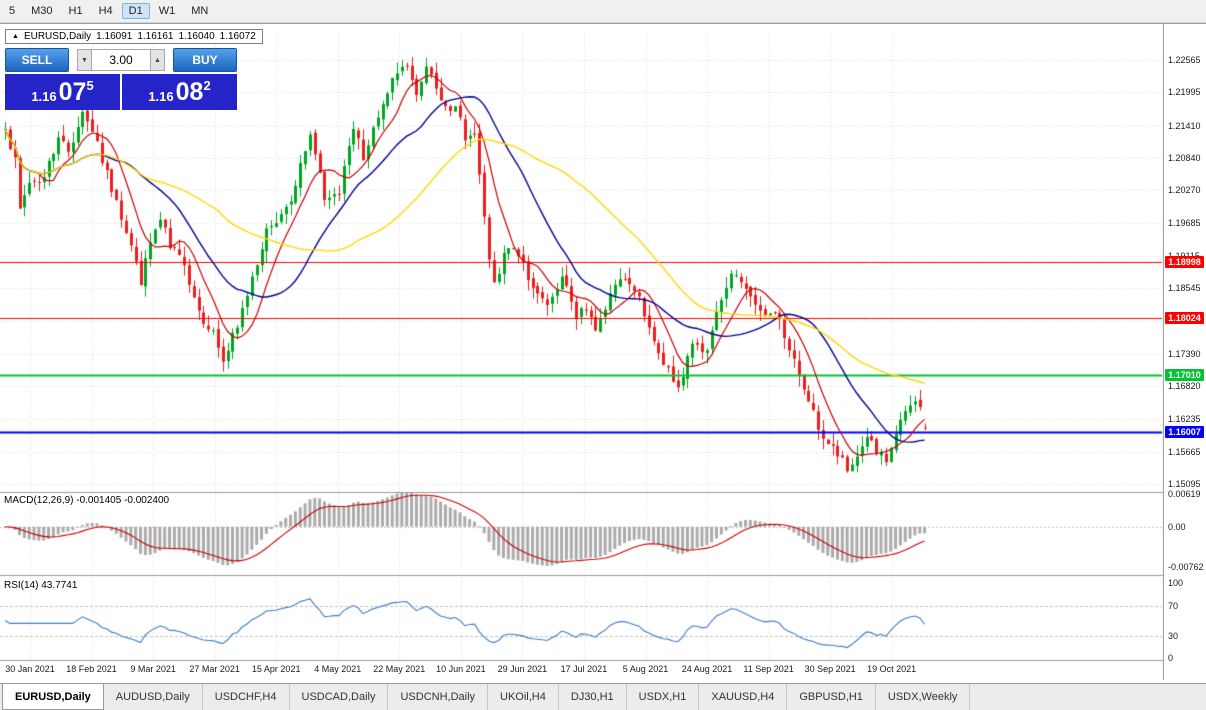  Describe the element at coordinates (157, 60) in the screenshot. I see `volume-increase-button: ▲` at that location.